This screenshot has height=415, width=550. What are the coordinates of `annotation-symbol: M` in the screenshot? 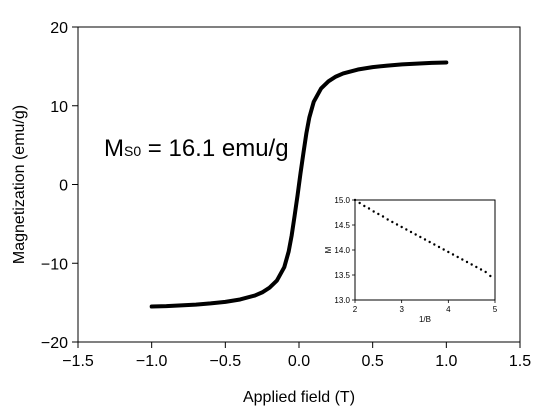 It's located at (114, 148).